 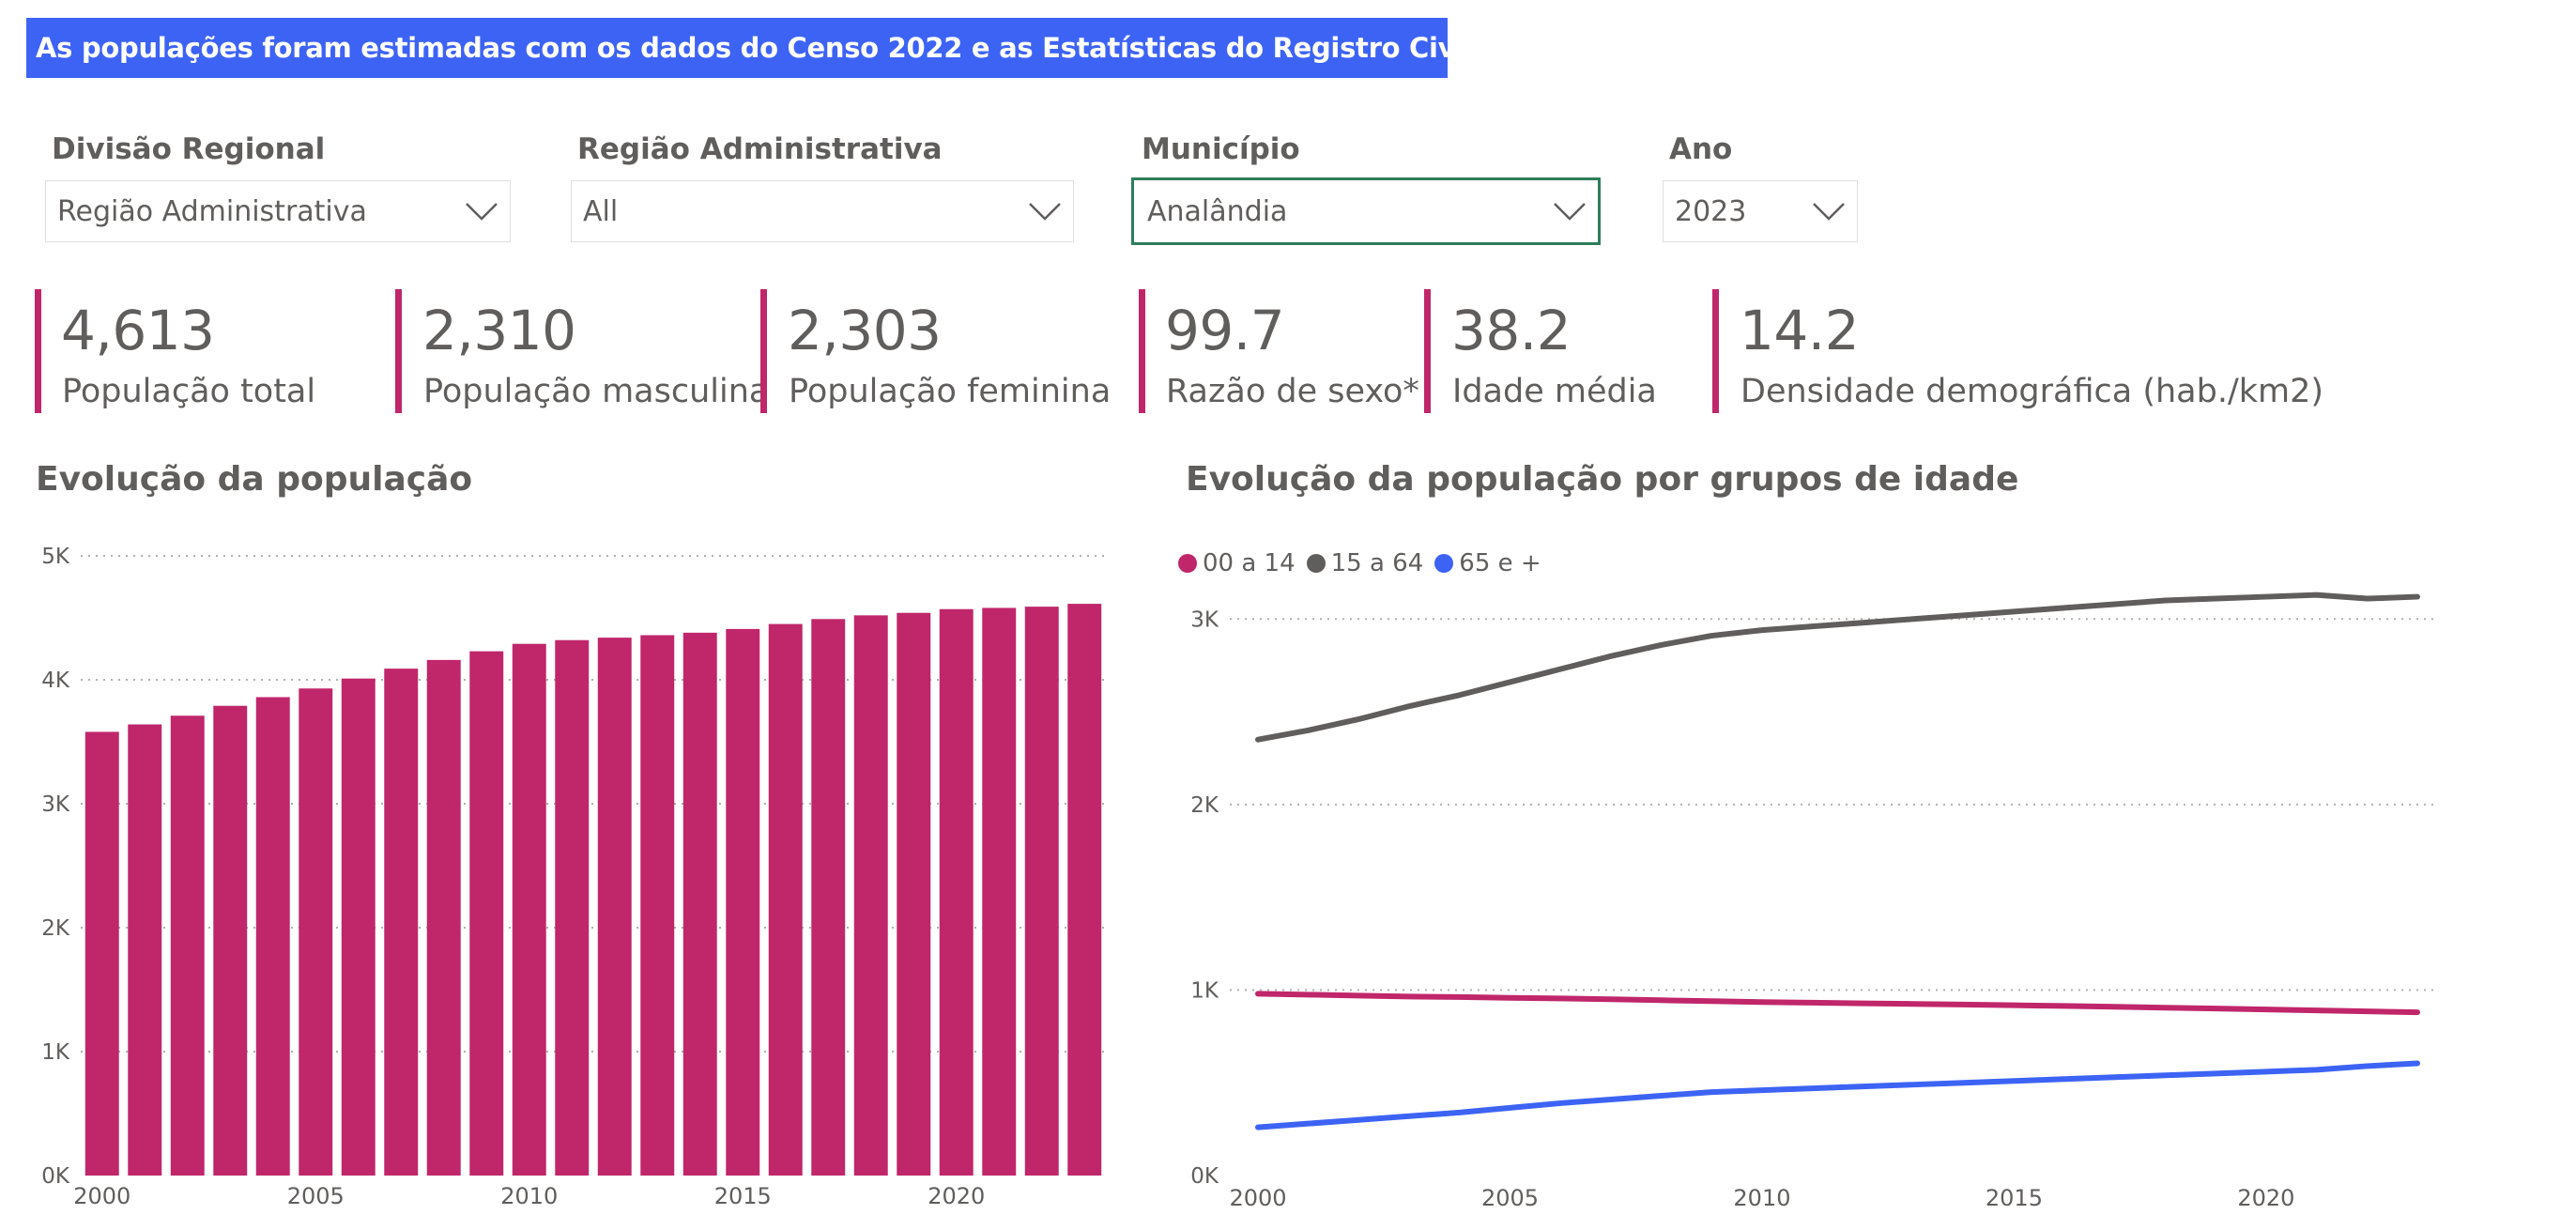 I want to click on y-tick-label: 5K, so click(x=55, y=557).